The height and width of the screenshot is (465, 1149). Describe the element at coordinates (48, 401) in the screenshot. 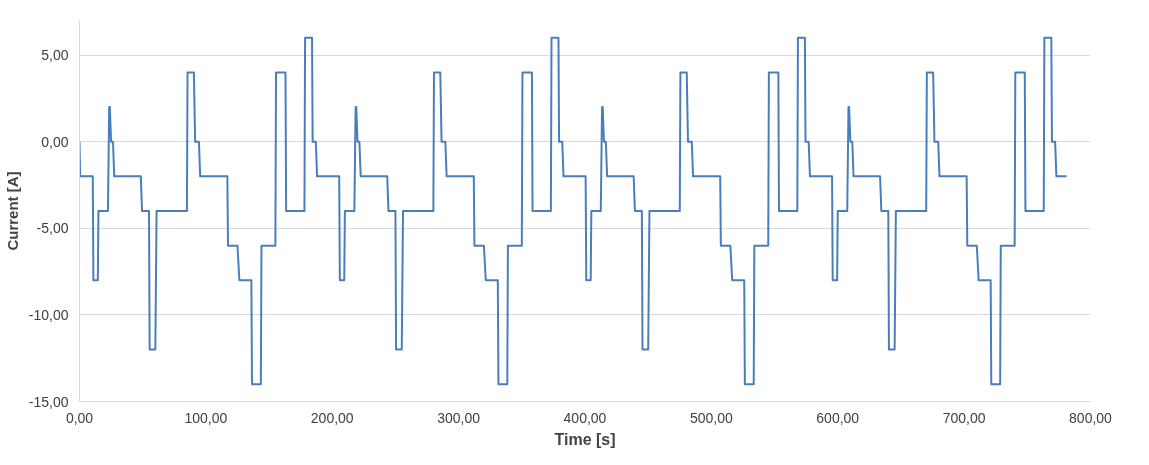

I see `y-tick-label: -15,00` at that location.